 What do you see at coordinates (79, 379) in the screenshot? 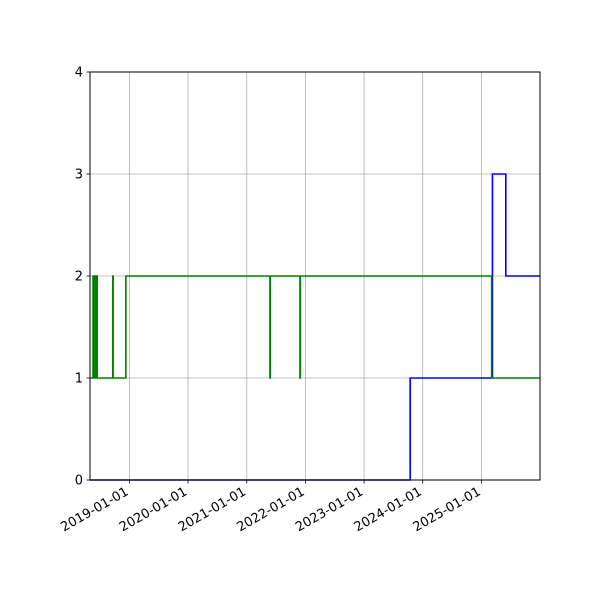
I see `y-tick-label: 1` at bounding box center [79, 379].